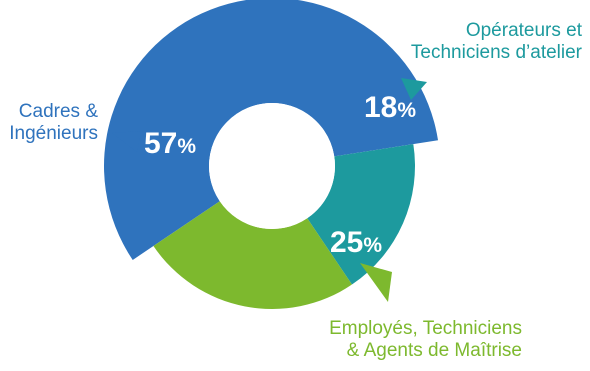 This screenshot has height=371, width=590. I want to click on callout-pointer-cadres-ingenieurs, so click(126, 141).